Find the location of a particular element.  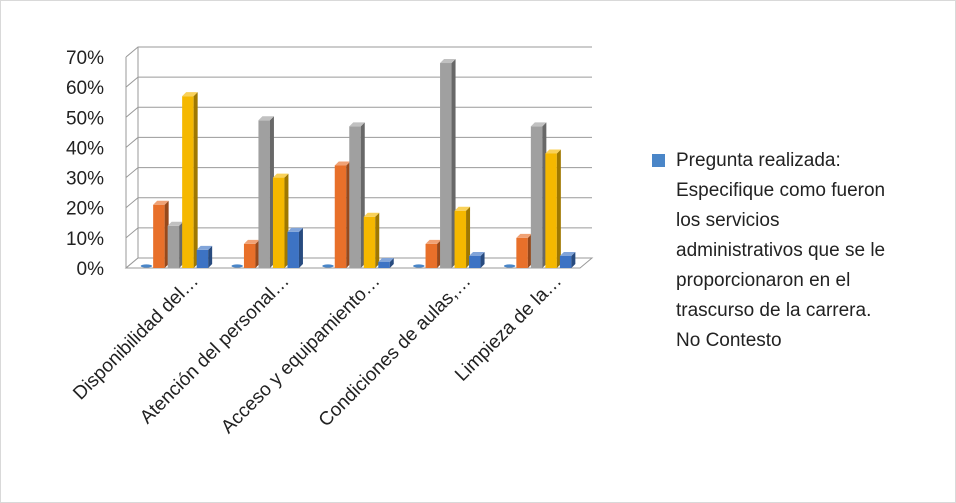

y-axis-ticks: 0% 10% 20% 30% 40% 50% 60% 70% is located at coordinates (85, 164).